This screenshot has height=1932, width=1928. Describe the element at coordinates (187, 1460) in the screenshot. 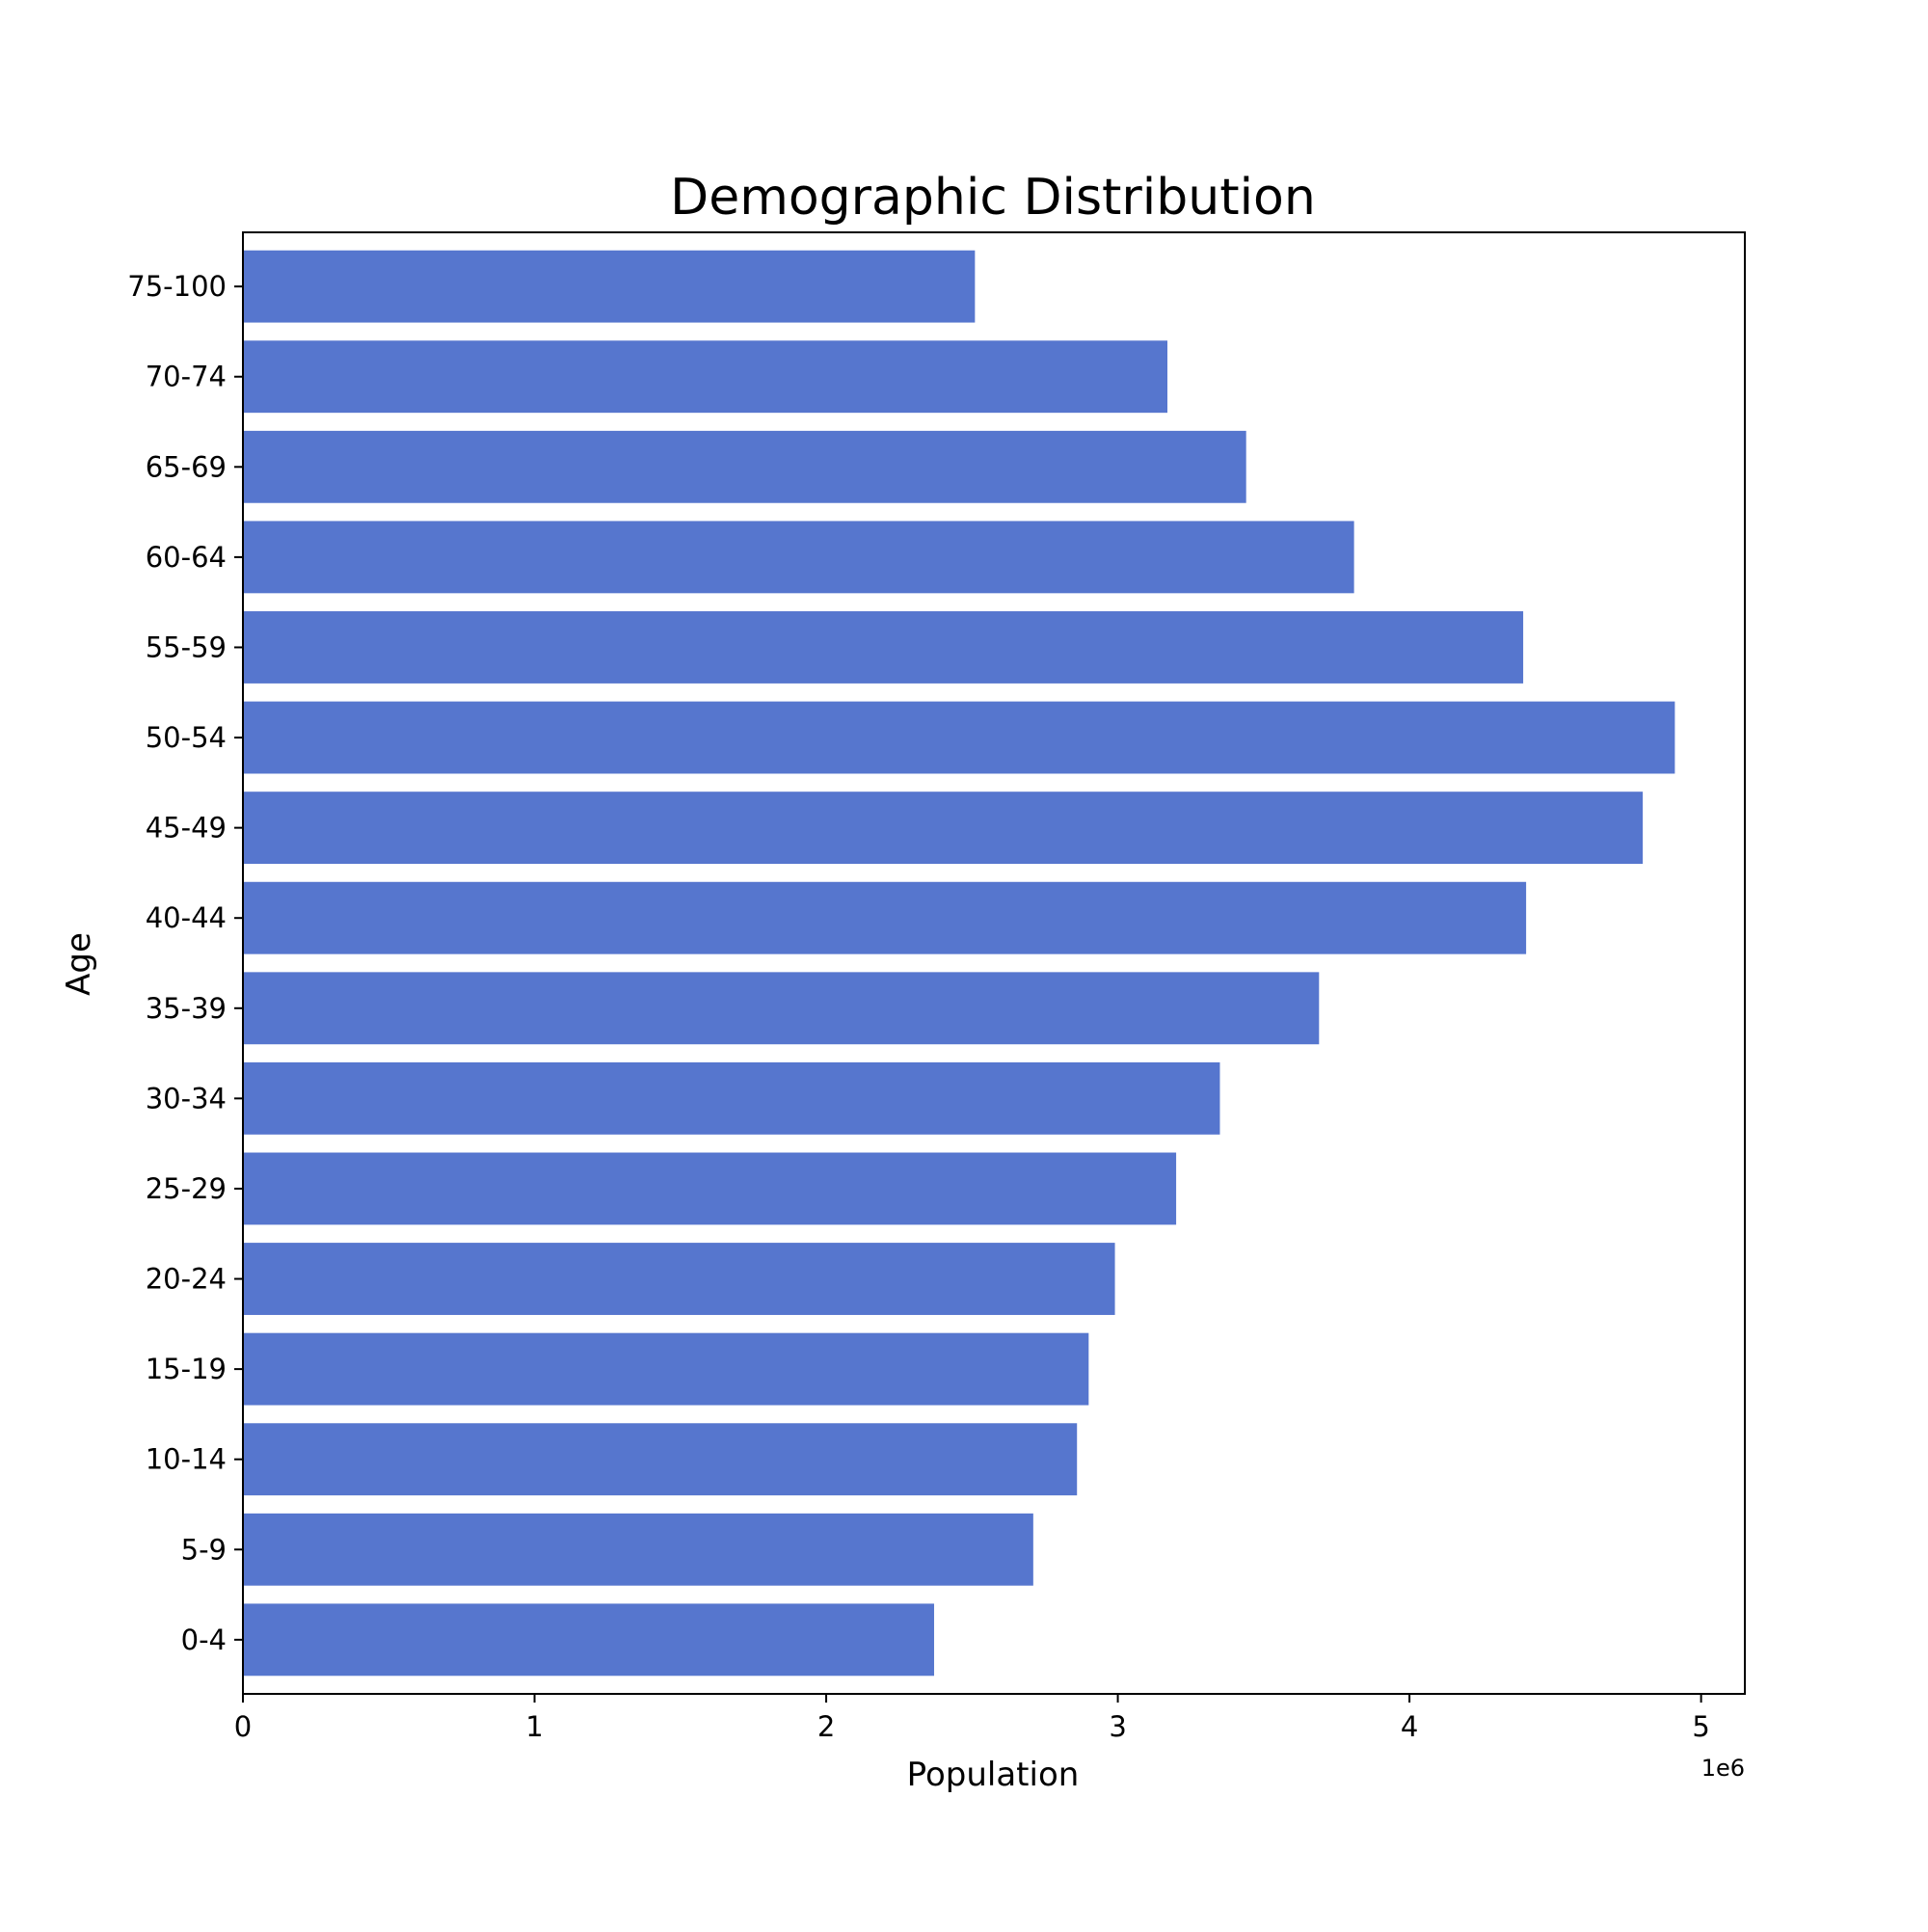

I see `y-tick-label: 10-14` at that location.